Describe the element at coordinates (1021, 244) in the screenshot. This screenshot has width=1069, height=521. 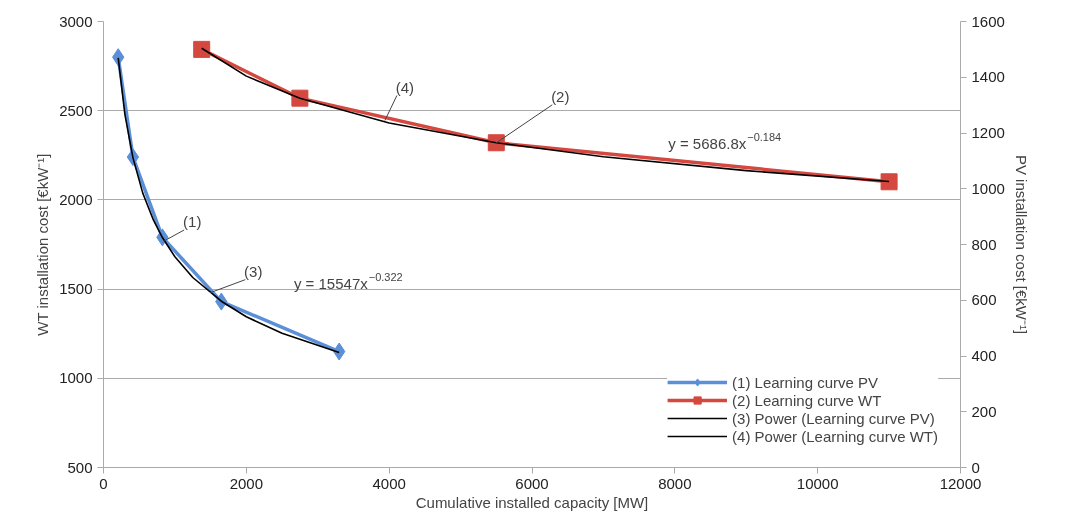
I see `y2-axis-title: PV installation cost [€kW⁻¹]` at that location.